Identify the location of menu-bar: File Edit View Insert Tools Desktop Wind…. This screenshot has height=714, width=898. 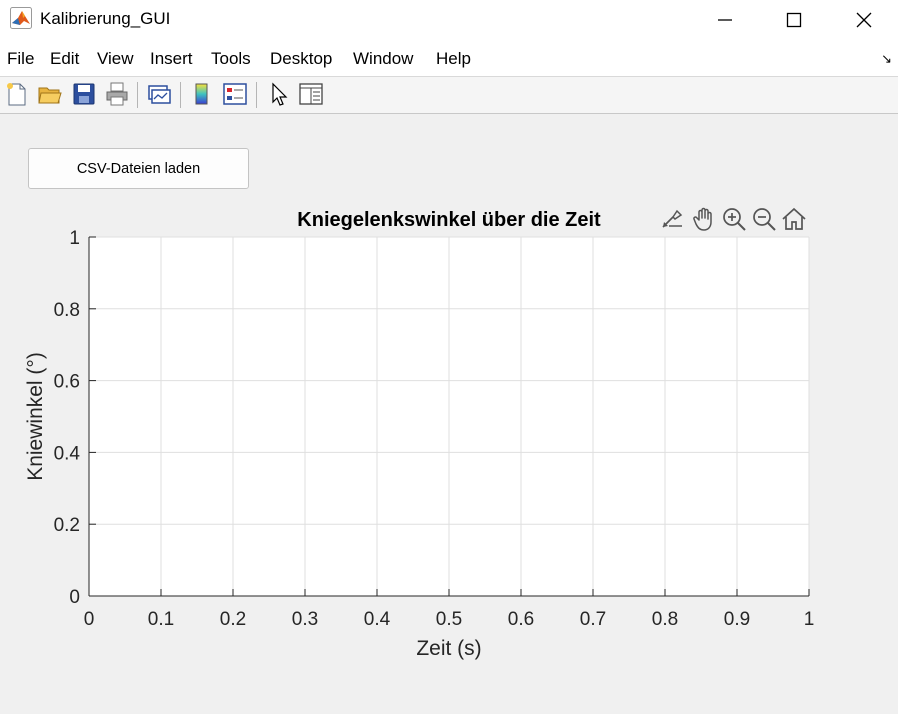
(449, 58).